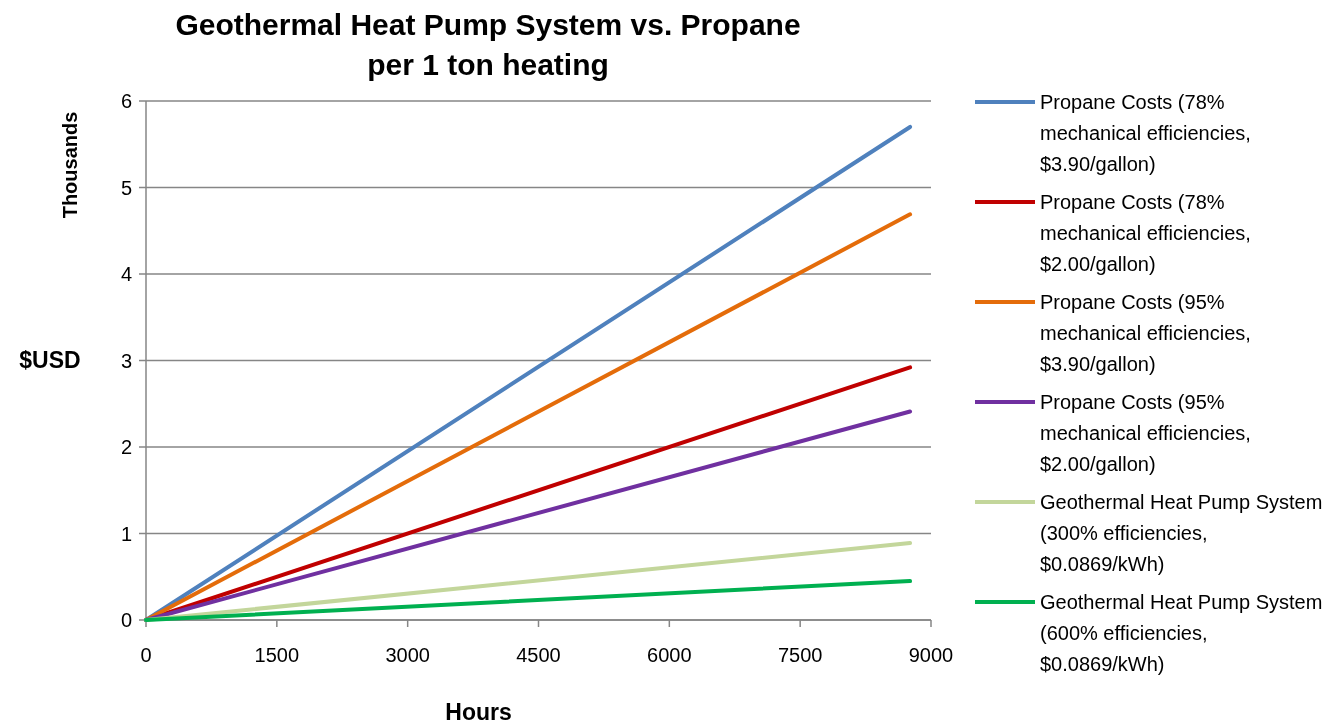  I want to click on legend-label: Geothermal Heat Pump System (600% efficiencies, $0.0869/kWh), so click(1181, 633).